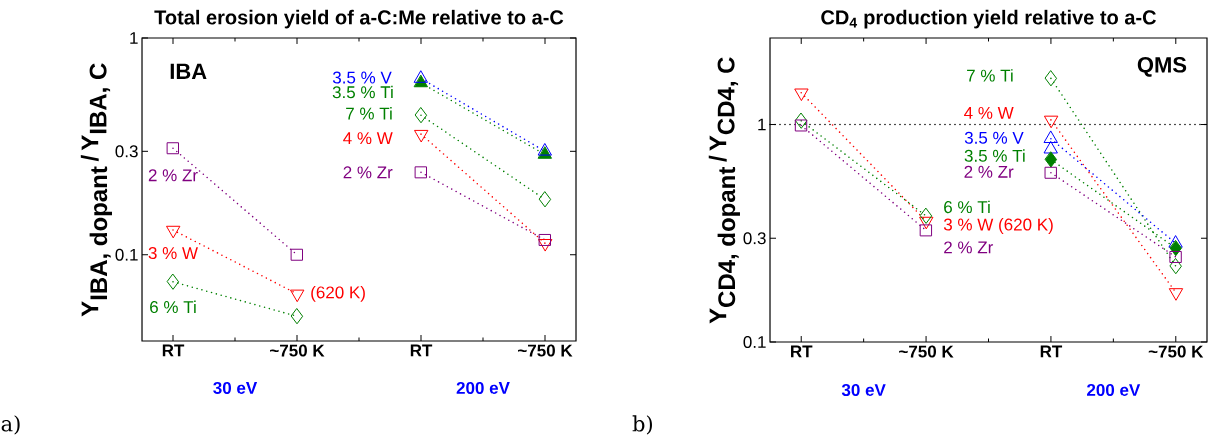 The image size is (1218, 443). What do you see at coordinates (998, 226) in the screenshot?
I see `series-label: 3 % W (620 K)` at bounding box center [998, 226].